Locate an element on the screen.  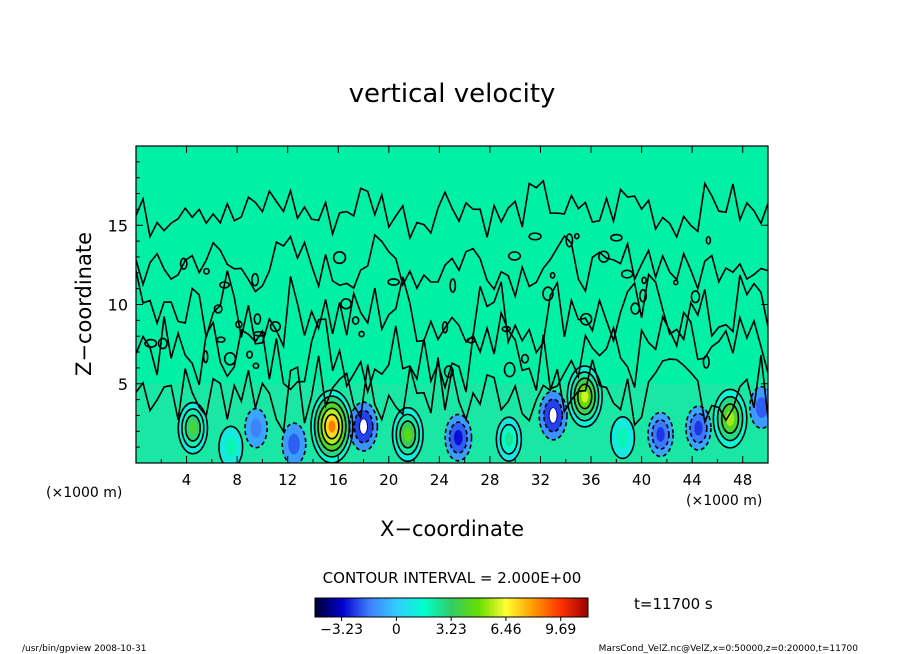
x-tick-label-8: 8 is located at coordinates (237, 480).